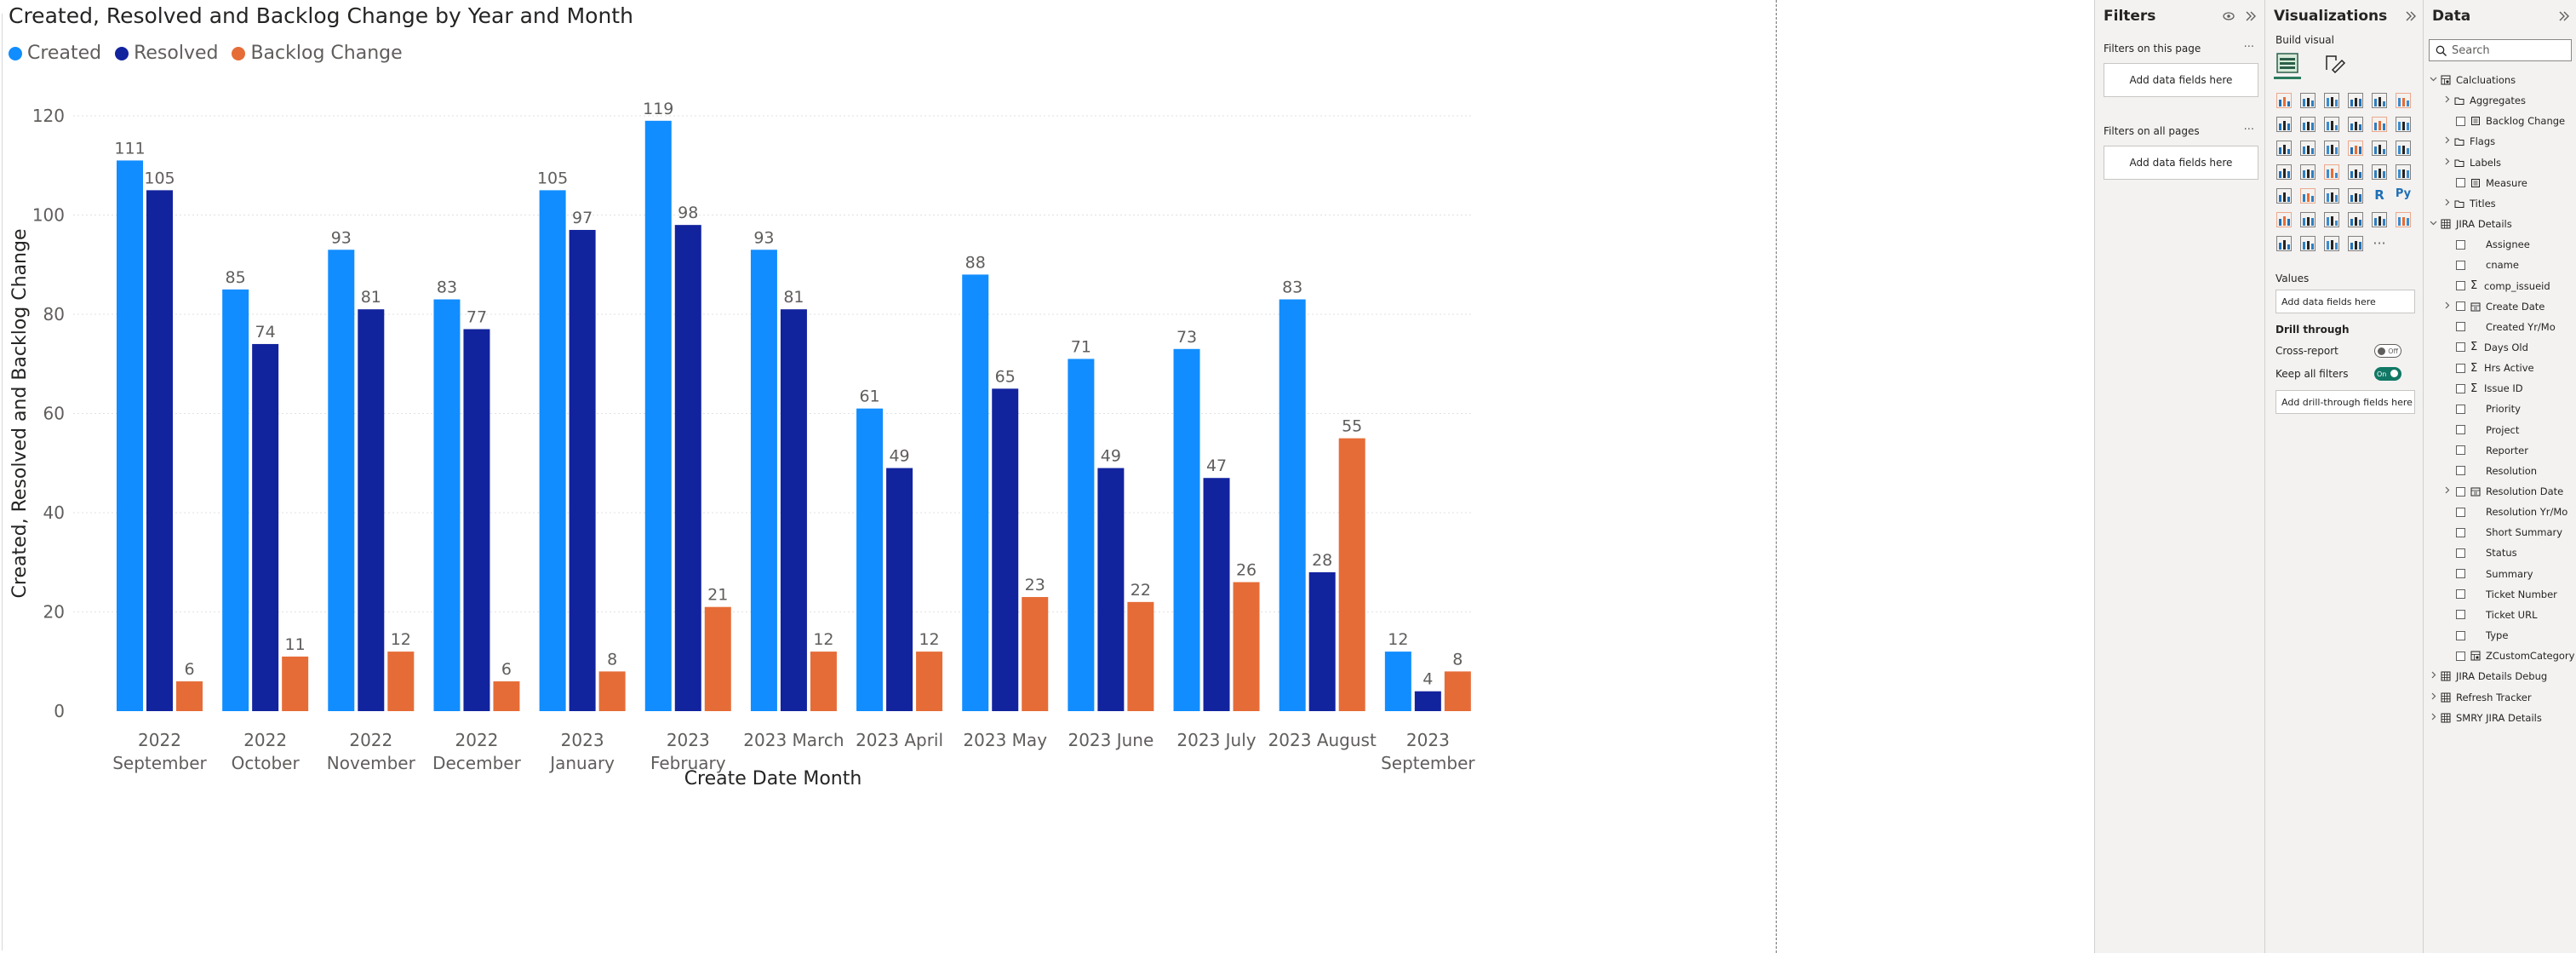 The width and height of the screenshot is (2576, 953). I want to click on data-item-backlog-change: Backlog Change, so click(2500, 121).